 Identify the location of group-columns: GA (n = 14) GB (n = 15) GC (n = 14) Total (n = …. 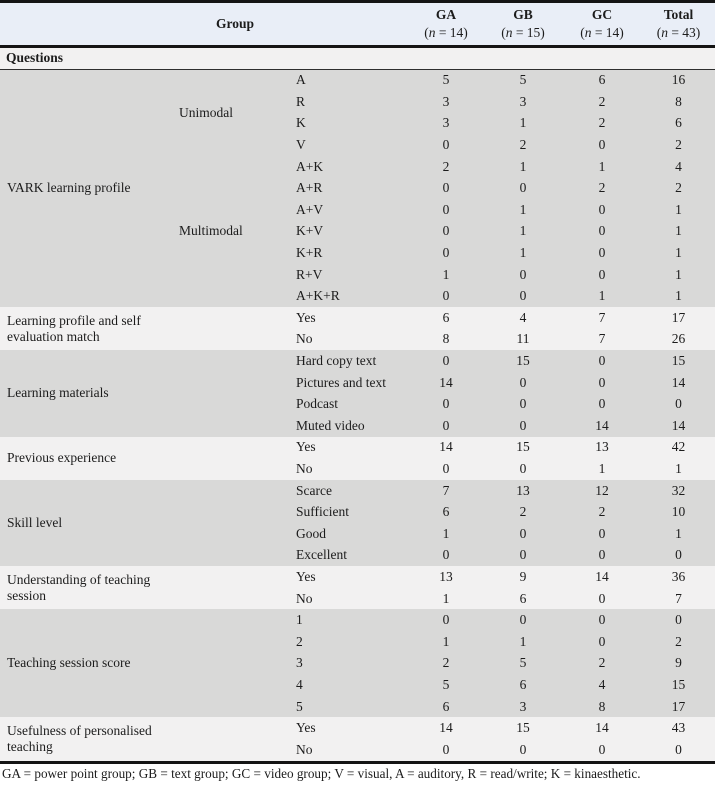
(561, 24).